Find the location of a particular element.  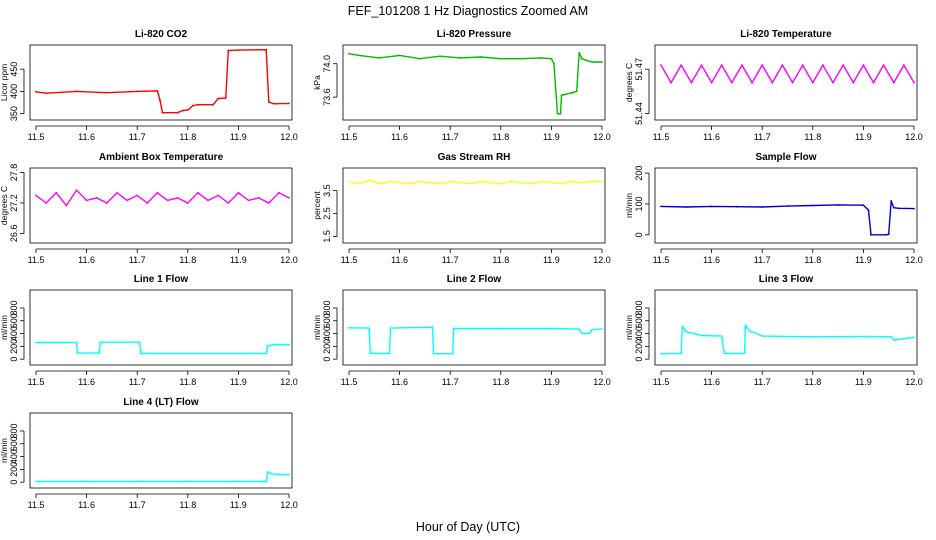

x-tick-label: 11.7 is located at coordinates (762, 382).